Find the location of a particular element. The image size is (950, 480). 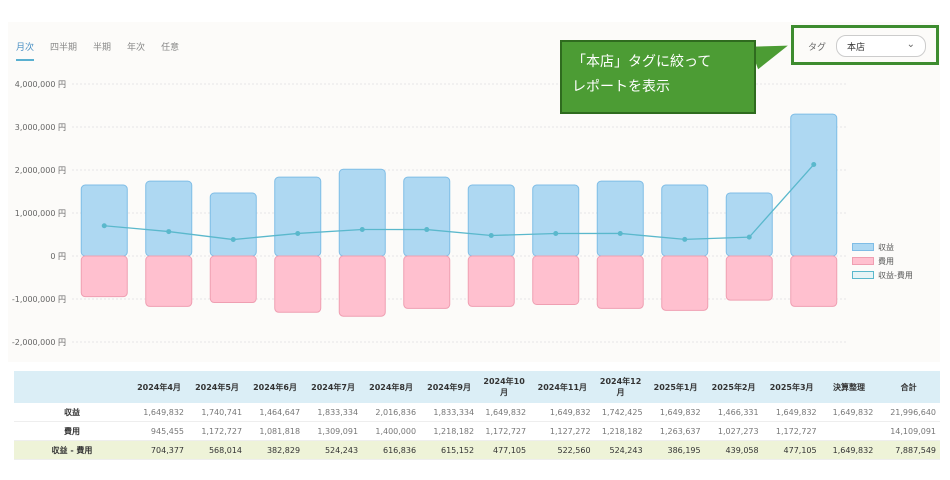

table-cell: 568,014 is located at coordinates (217, 450).